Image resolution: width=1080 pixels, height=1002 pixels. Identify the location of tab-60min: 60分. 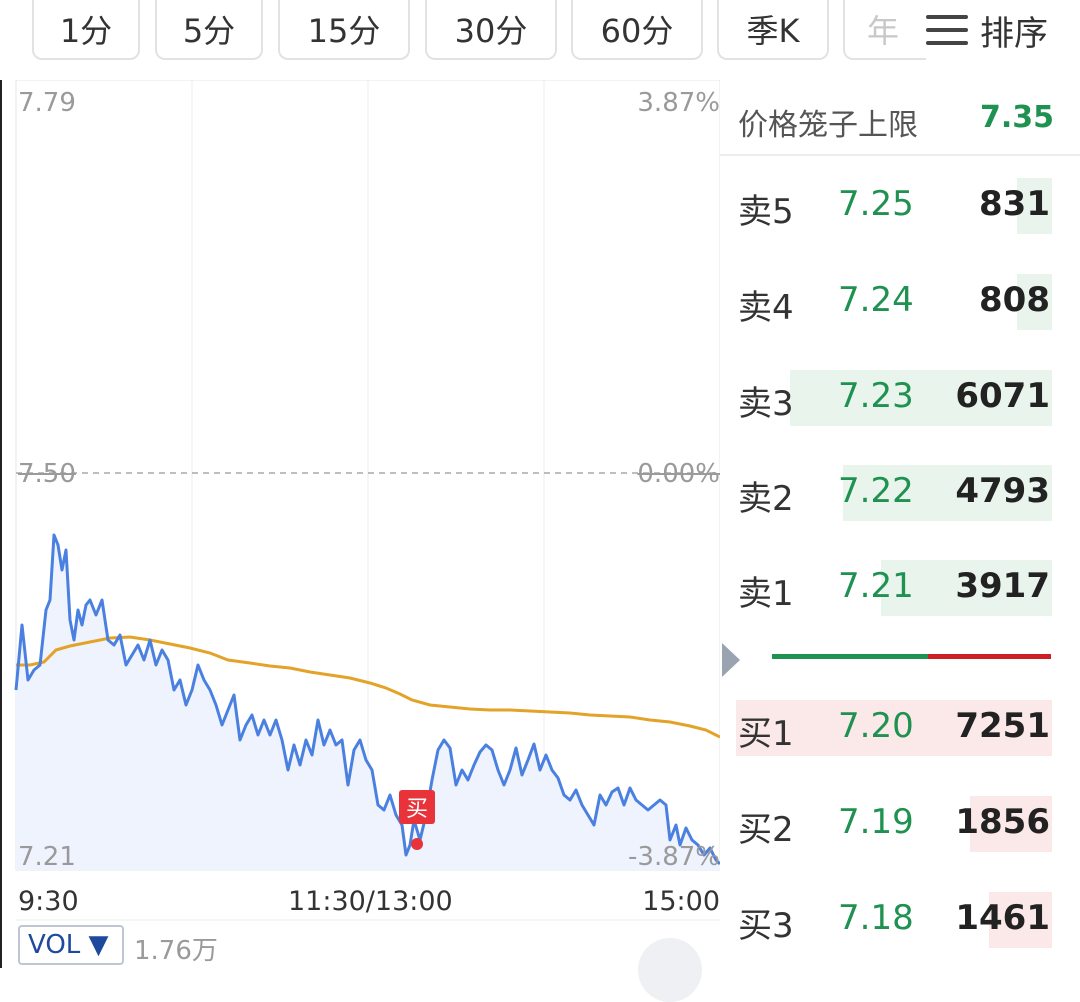
(637, 30).